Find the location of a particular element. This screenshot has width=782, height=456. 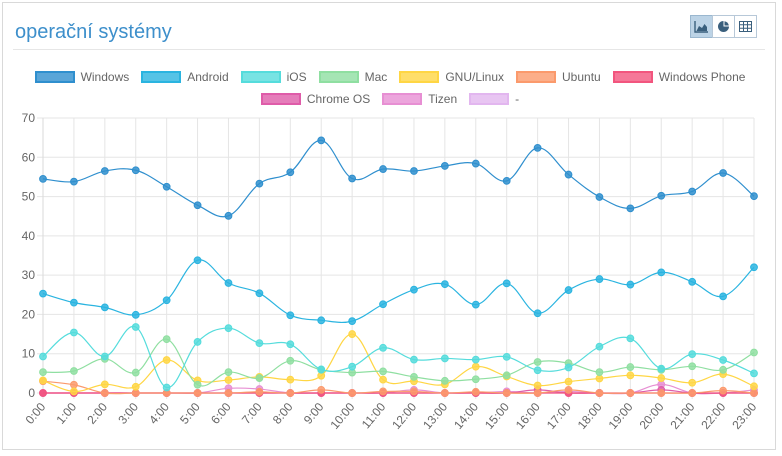

legend-item: Android is located at coordinates (185, 76).